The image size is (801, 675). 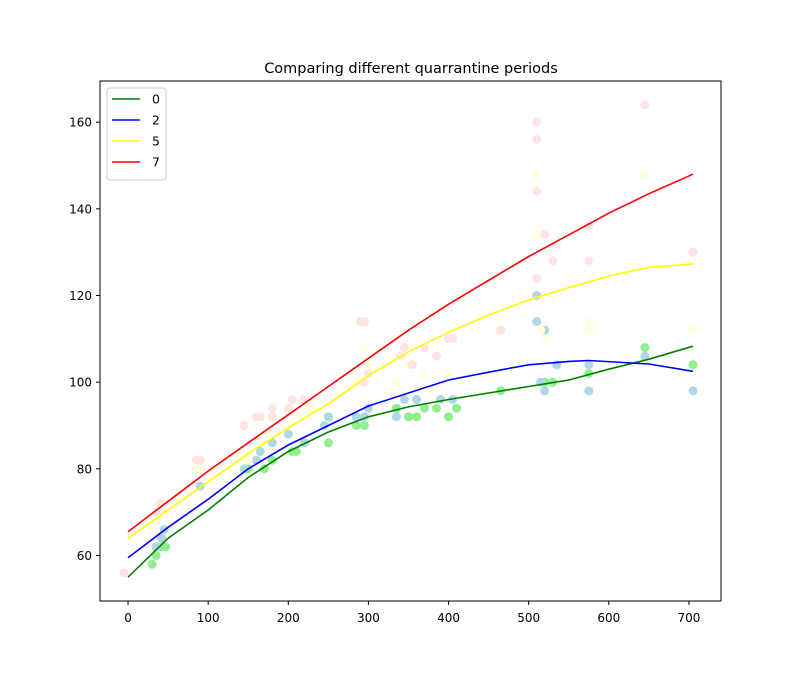 I want to click on legend-label-series-2: 2, so click(x=156, y=120).